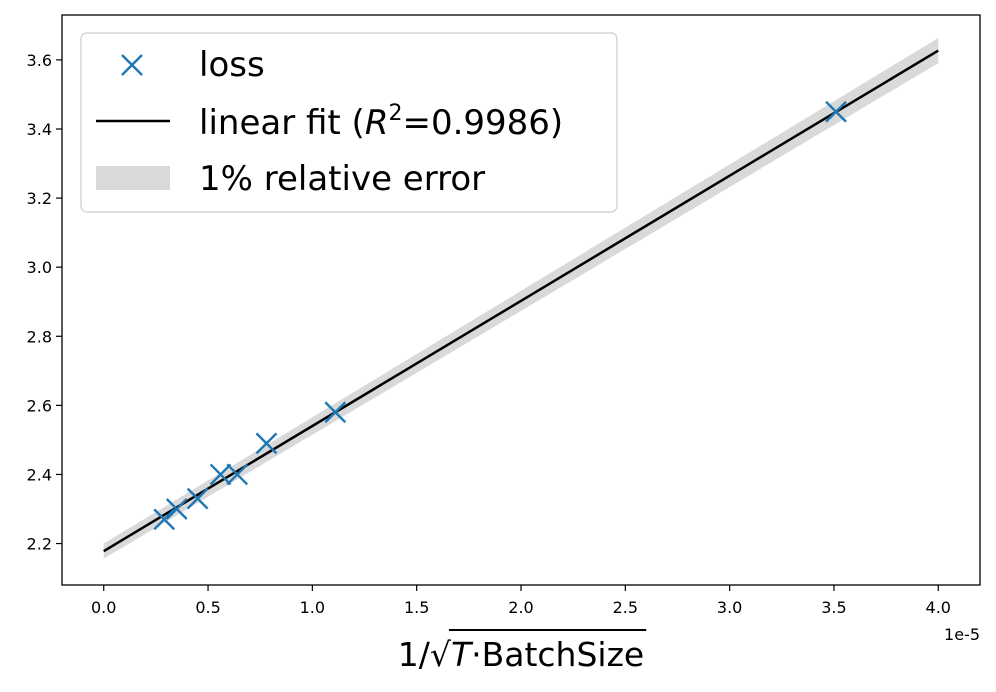 The width and height of the screenshot is (996, 692). I want to click on x-tick-label: 2.5, so click(625, 607).